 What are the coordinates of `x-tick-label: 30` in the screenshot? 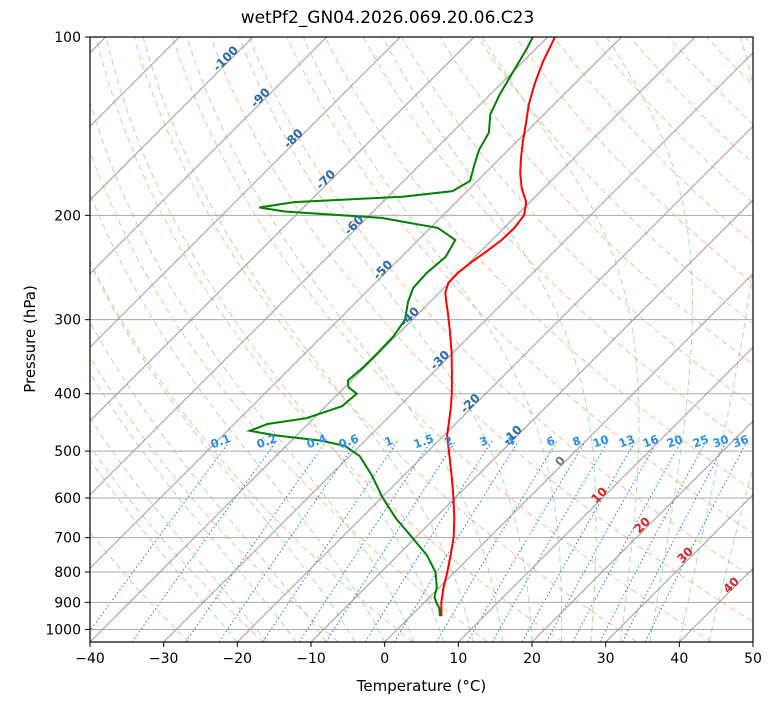 It's located at (606, 659).